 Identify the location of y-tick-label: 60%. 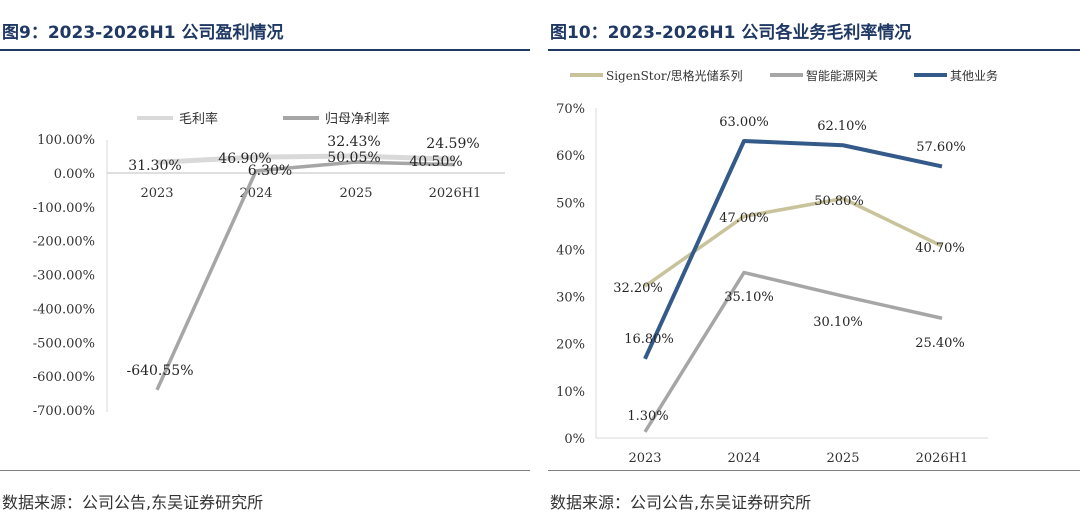
(570, 156).